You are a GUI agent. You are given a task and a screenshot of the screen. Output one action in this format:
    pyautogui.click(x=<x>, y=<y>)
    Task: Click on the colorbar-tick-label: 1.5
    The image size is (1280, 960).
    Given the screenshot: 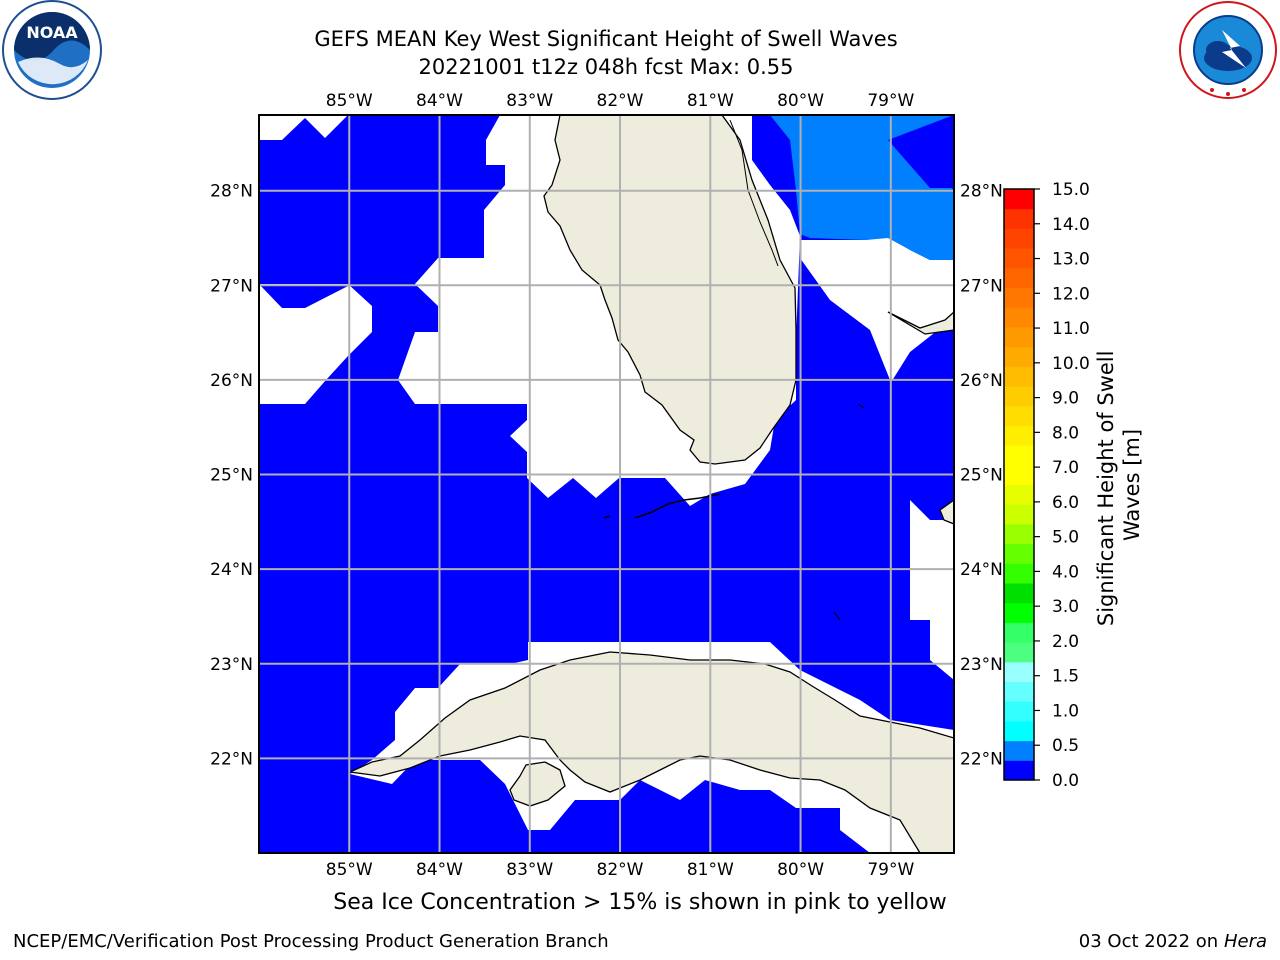 What is the action you would take?
    pyautogui.click(x=1065, y=677)
    